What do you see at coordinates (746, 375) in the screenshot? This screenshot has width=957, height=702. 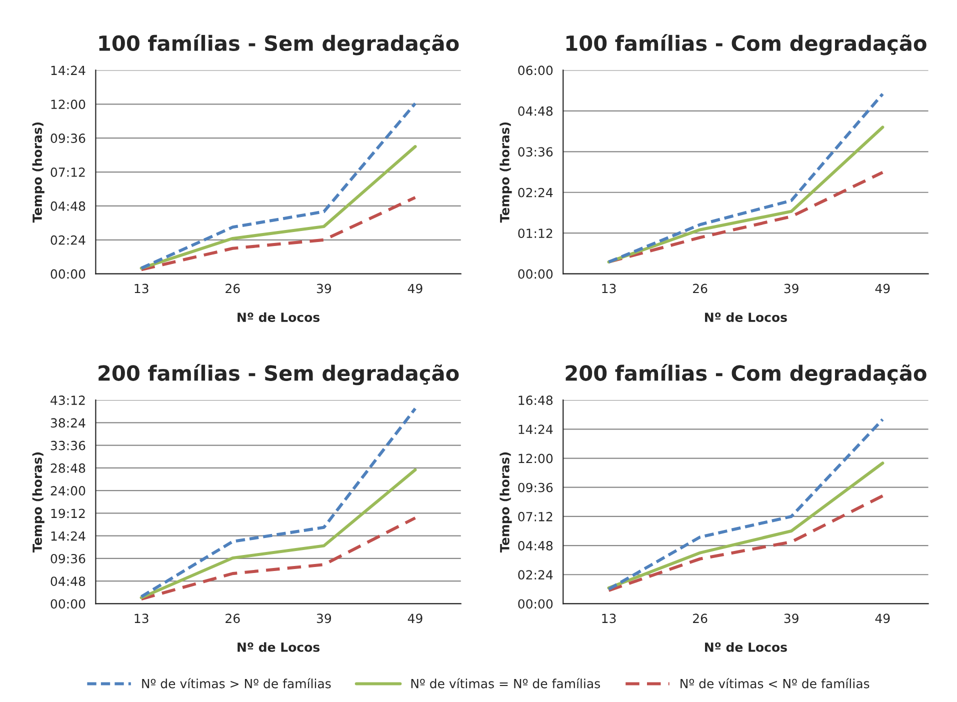 I see `chart-title: 200 famílias - Com degradação` at bounding box center [746, 375].